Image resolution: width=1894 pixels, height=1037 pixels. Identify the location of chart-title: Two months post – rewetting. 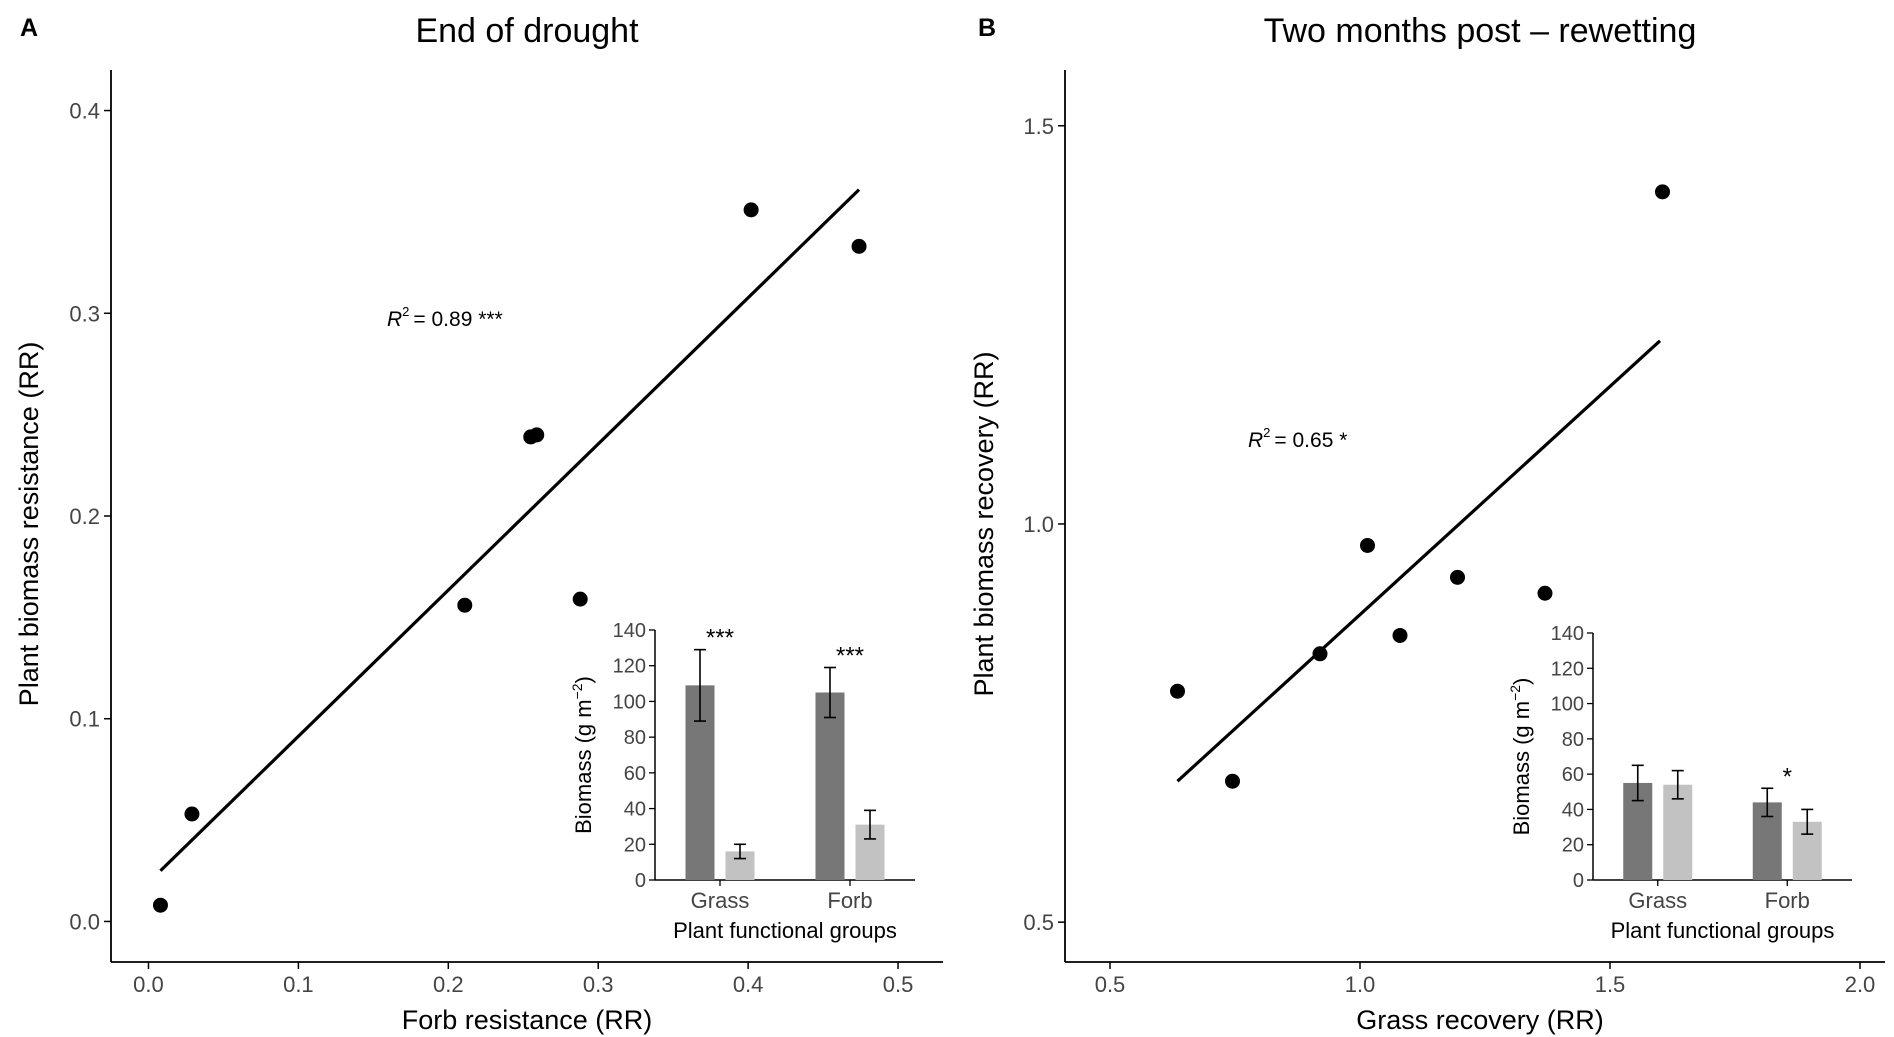
(1480, 31).